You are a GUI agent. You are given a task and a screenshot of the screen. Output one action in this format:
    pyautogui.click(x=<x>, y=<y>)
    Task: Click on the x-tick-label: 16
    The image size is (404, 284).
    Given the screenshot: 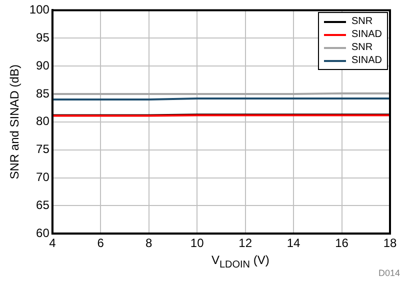 What is the action you would take?
    pyautogui.click(x=342, y=243)
    